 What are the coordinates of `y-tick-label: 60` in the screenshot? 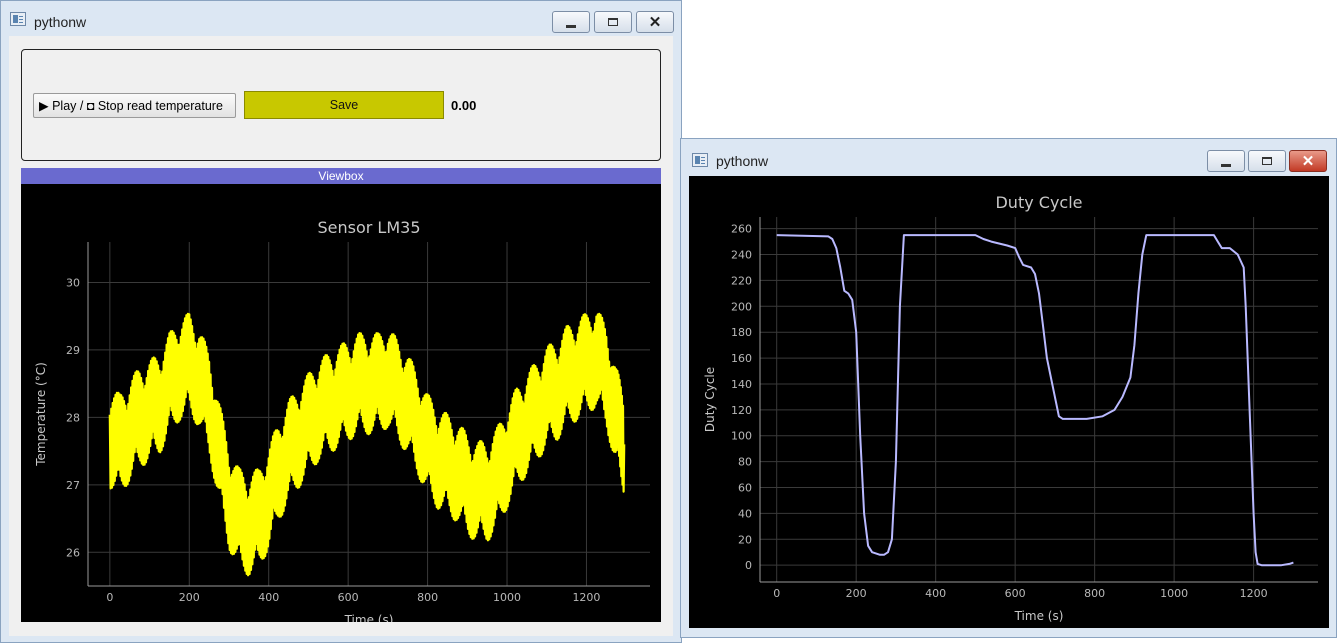 It's located at (745, 488).